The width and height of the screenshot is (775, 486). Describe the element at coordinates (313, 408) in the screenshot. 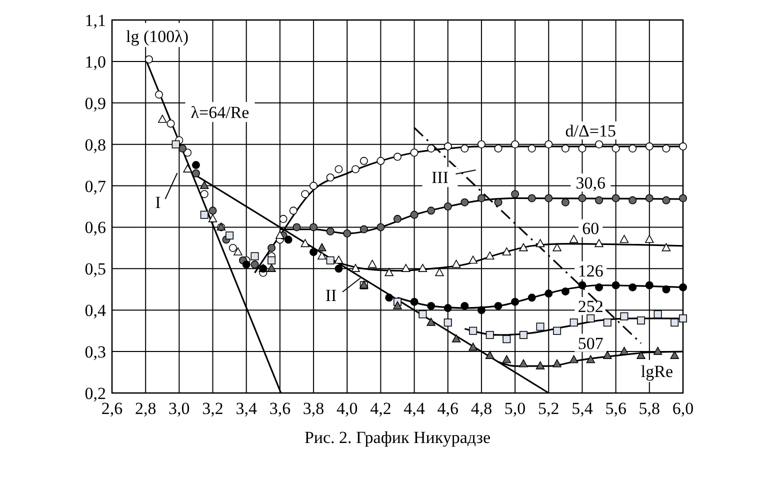

I see `x-tick-label: 3,8` at that location.